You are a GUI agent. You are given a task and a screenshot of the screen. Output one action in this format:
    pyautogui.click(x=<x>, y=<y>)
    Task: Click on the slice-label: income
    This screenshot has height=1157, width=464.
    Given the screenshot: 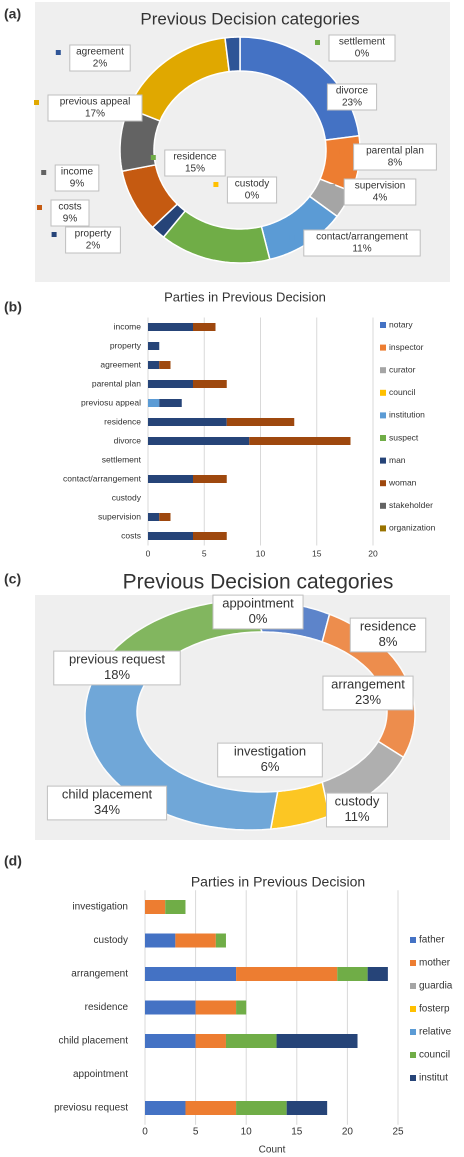 What is the action you would take?
    pyautogui.click(x=77, y=172)
    